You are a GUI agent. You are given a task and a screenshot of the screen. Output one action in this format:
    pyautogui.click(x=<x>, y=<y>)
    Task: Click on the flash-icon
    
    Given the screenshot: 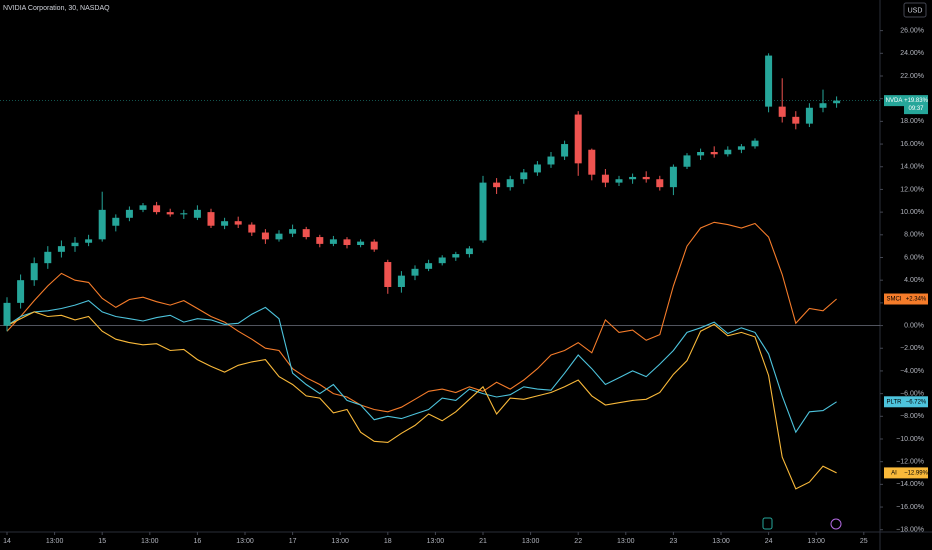 What is the action you would take?
    pyautogui.click(x=836, y=524)
    